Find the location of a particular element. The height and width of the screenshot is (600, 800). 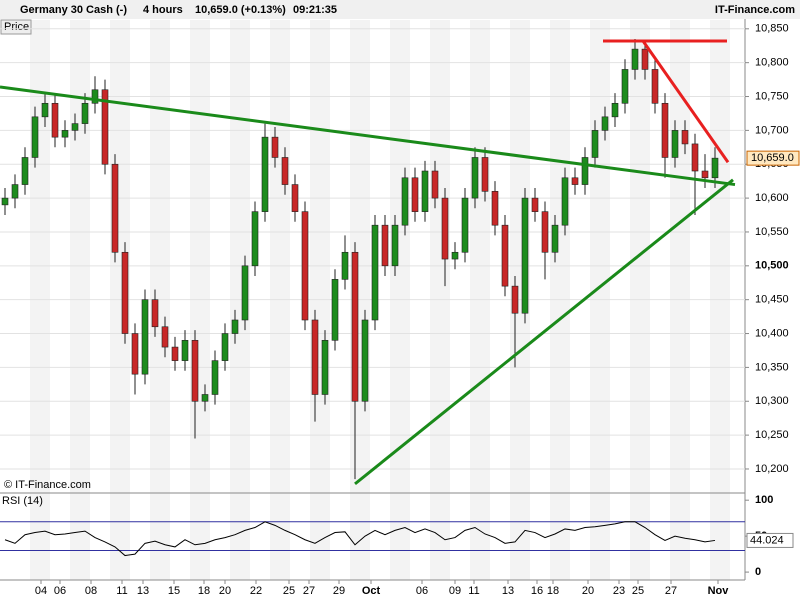

panel-label-box is located at coordinates (16, 27).